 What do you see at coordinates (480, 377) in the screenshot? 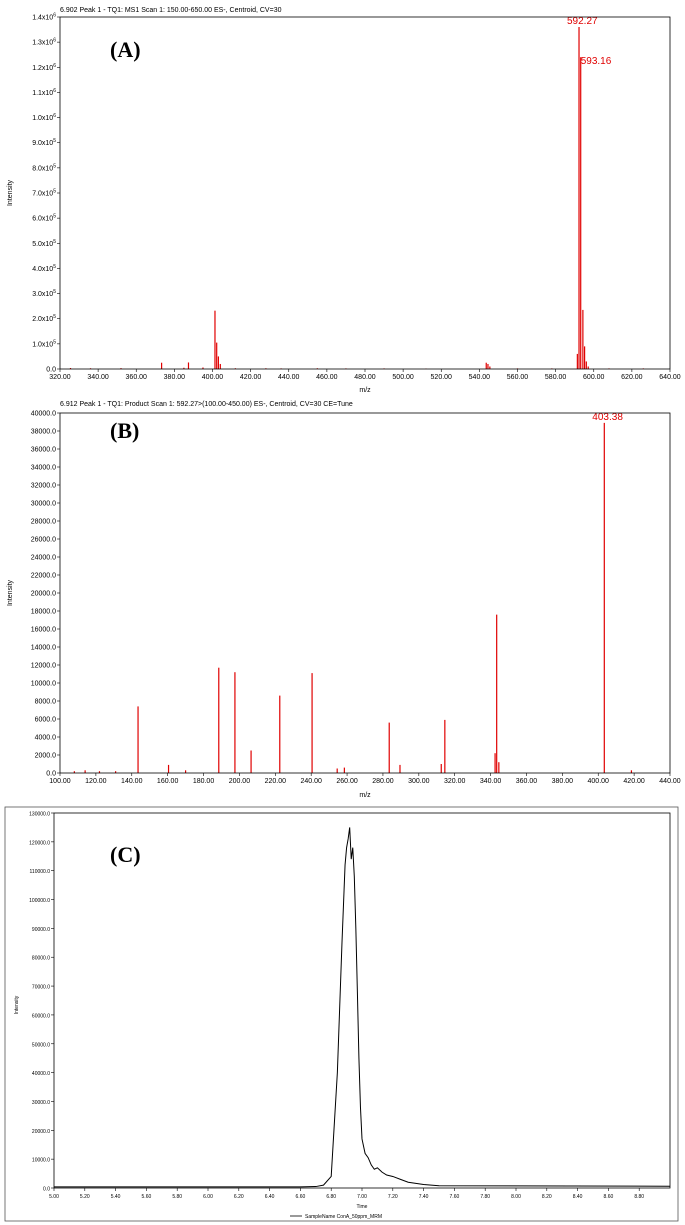
I see `panel-a-x-tick-label: 540.00` at bounding box center [480, 377].